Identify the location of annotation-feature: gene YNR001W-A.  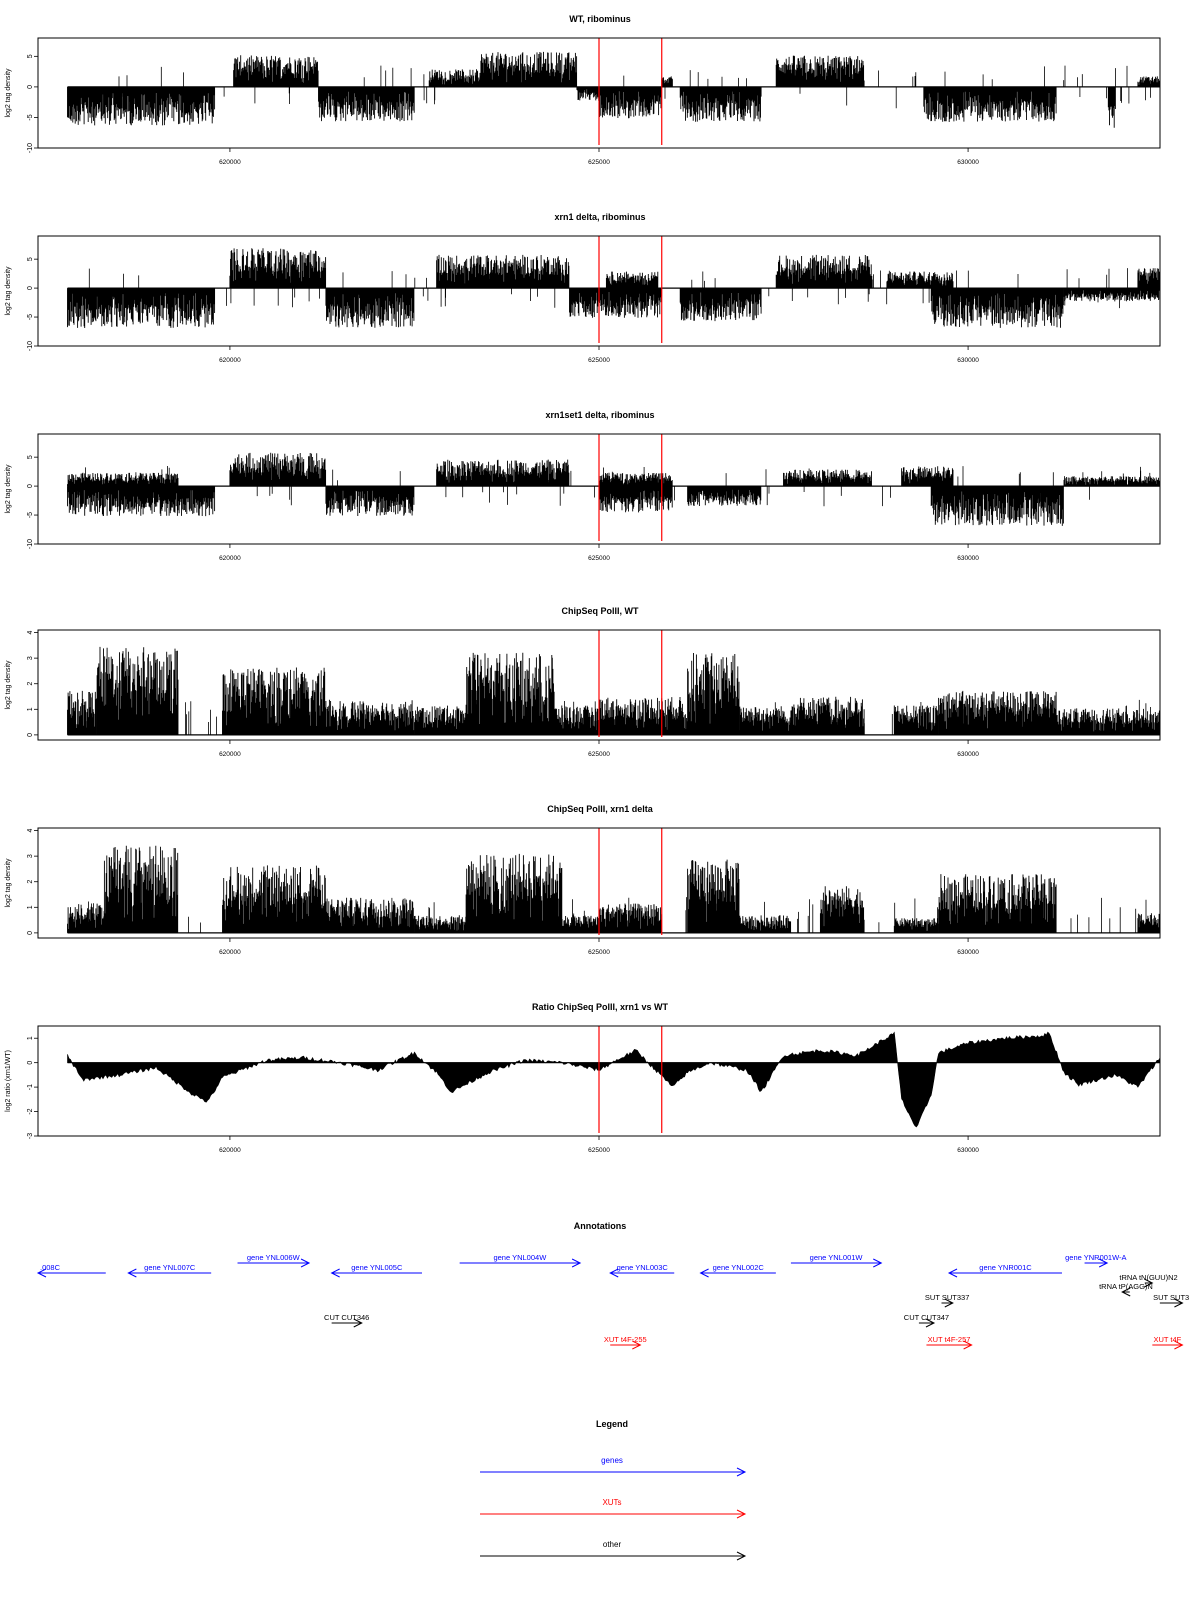
(1096, 1260).